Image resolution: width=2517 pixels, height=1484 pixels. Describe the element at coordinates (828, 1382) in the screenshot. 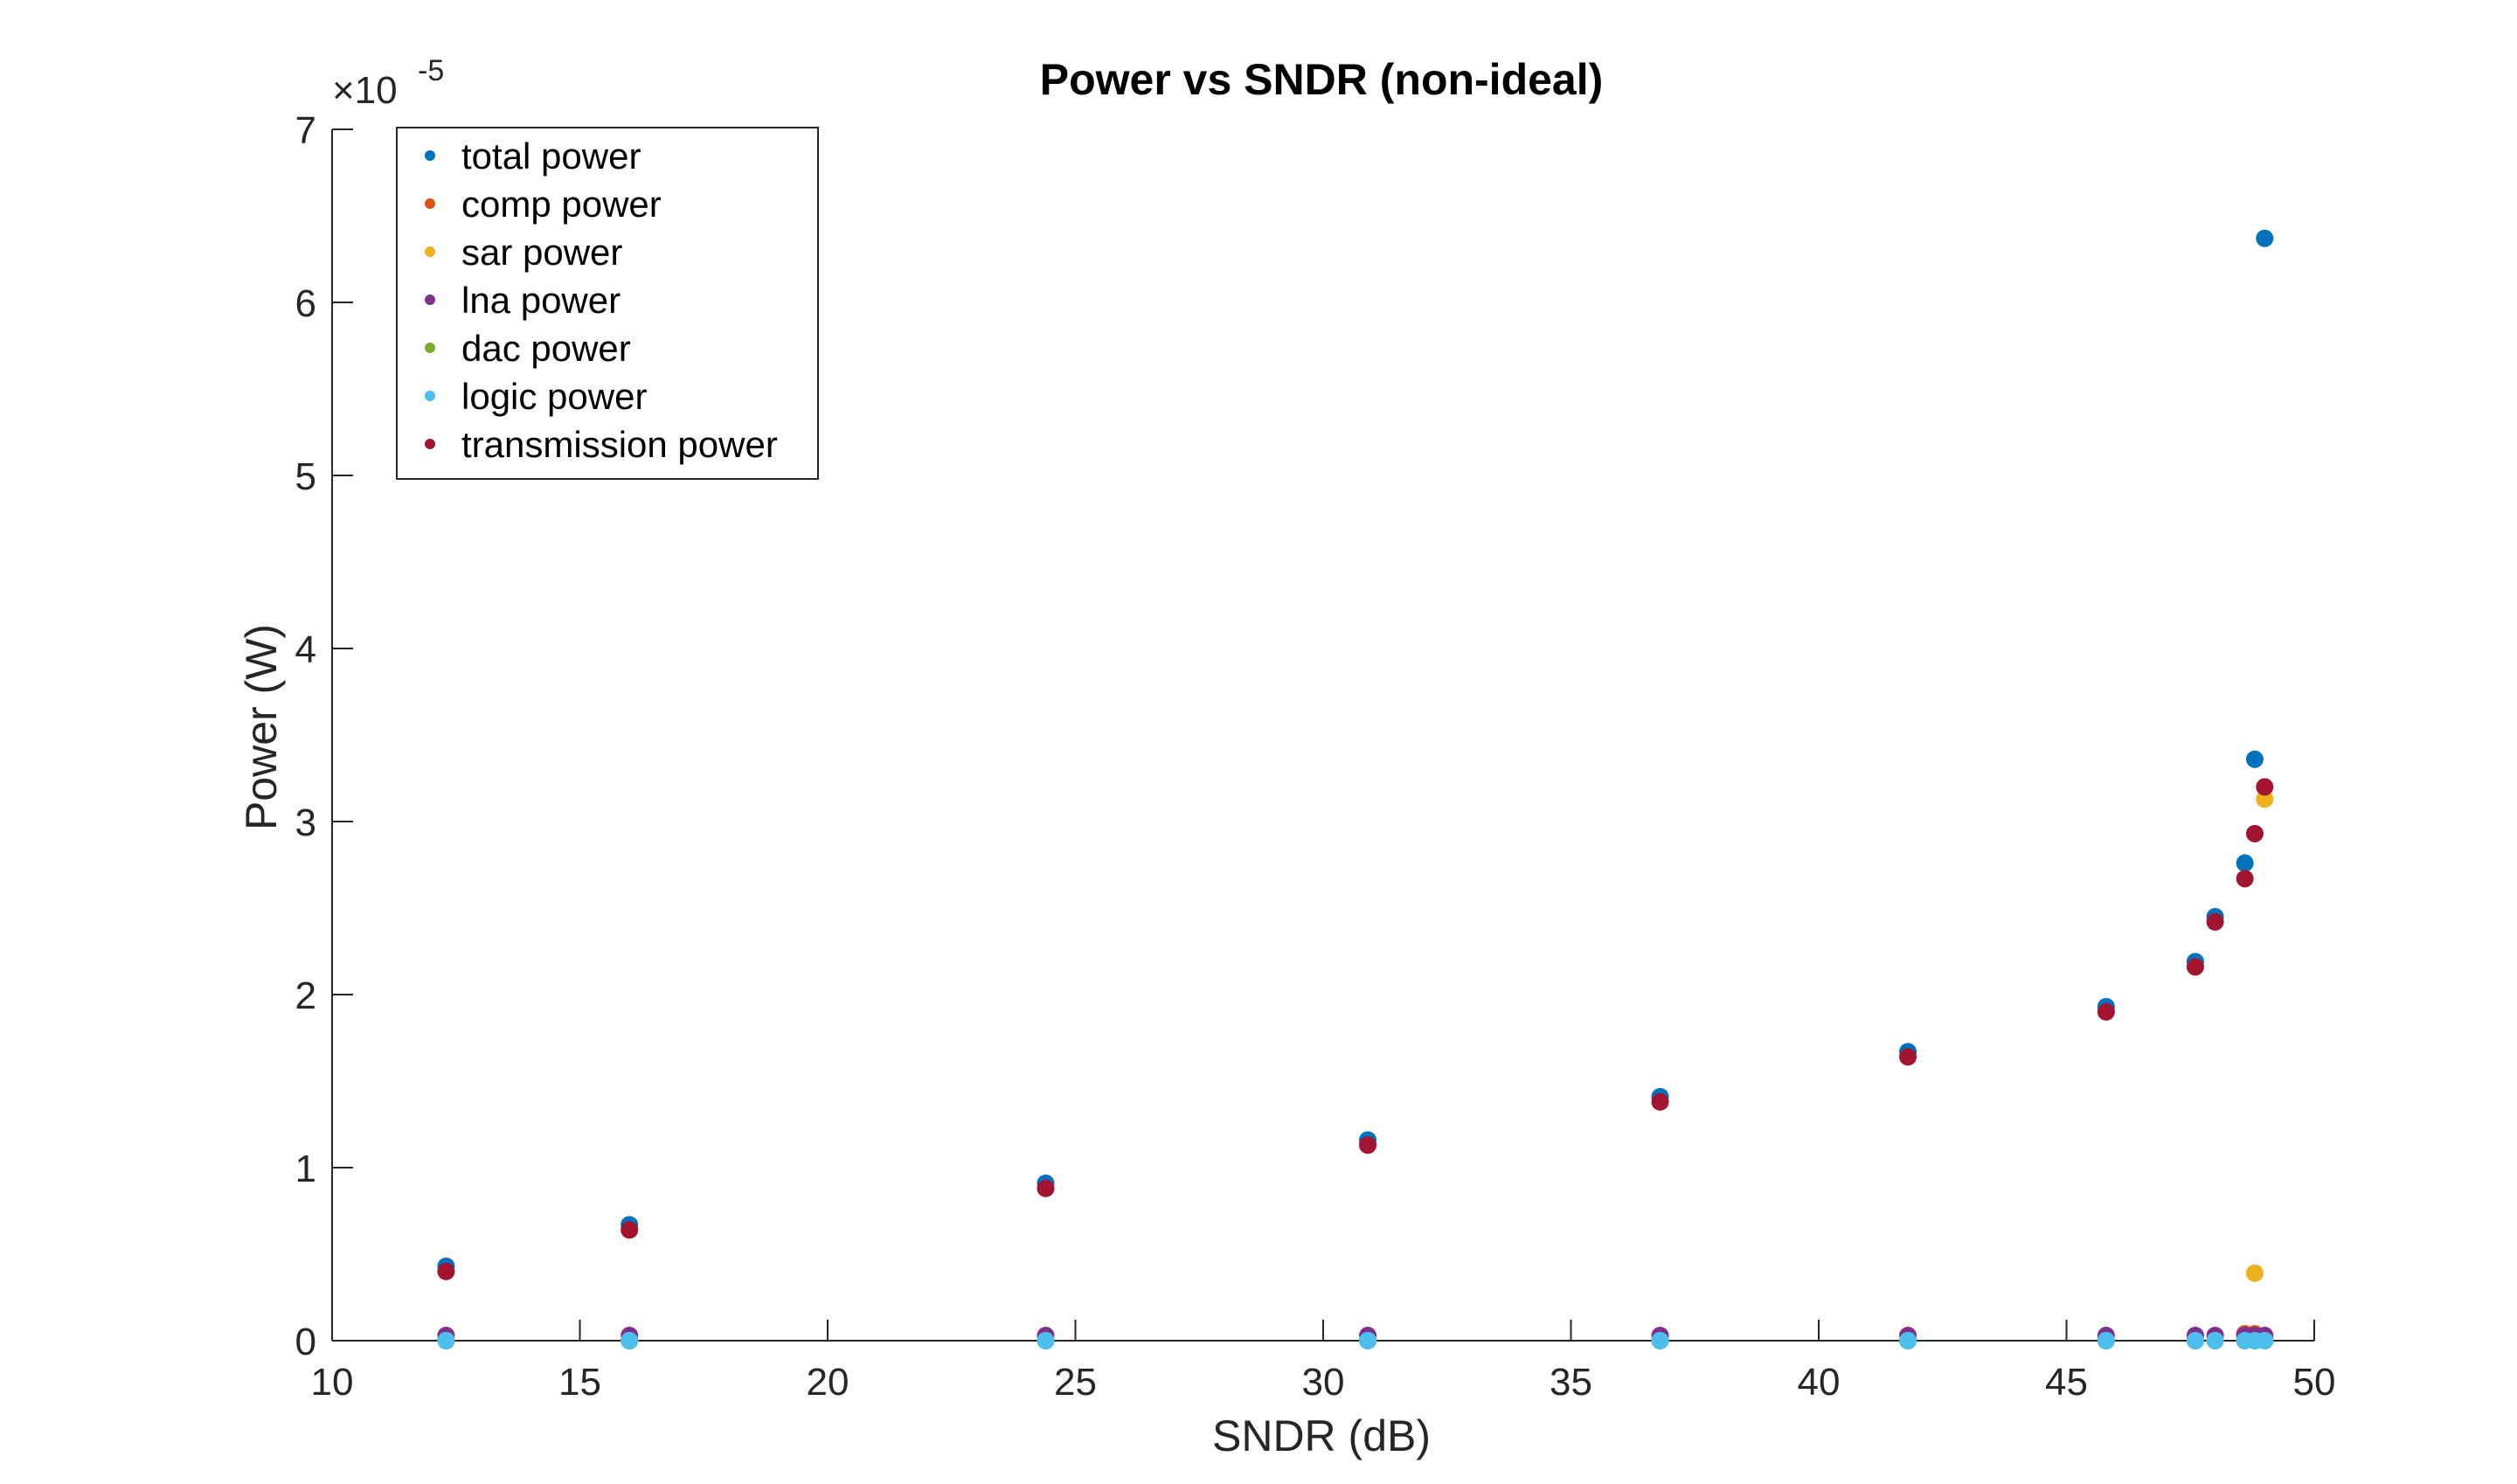

I see `x-tick-label: 20` at that location.